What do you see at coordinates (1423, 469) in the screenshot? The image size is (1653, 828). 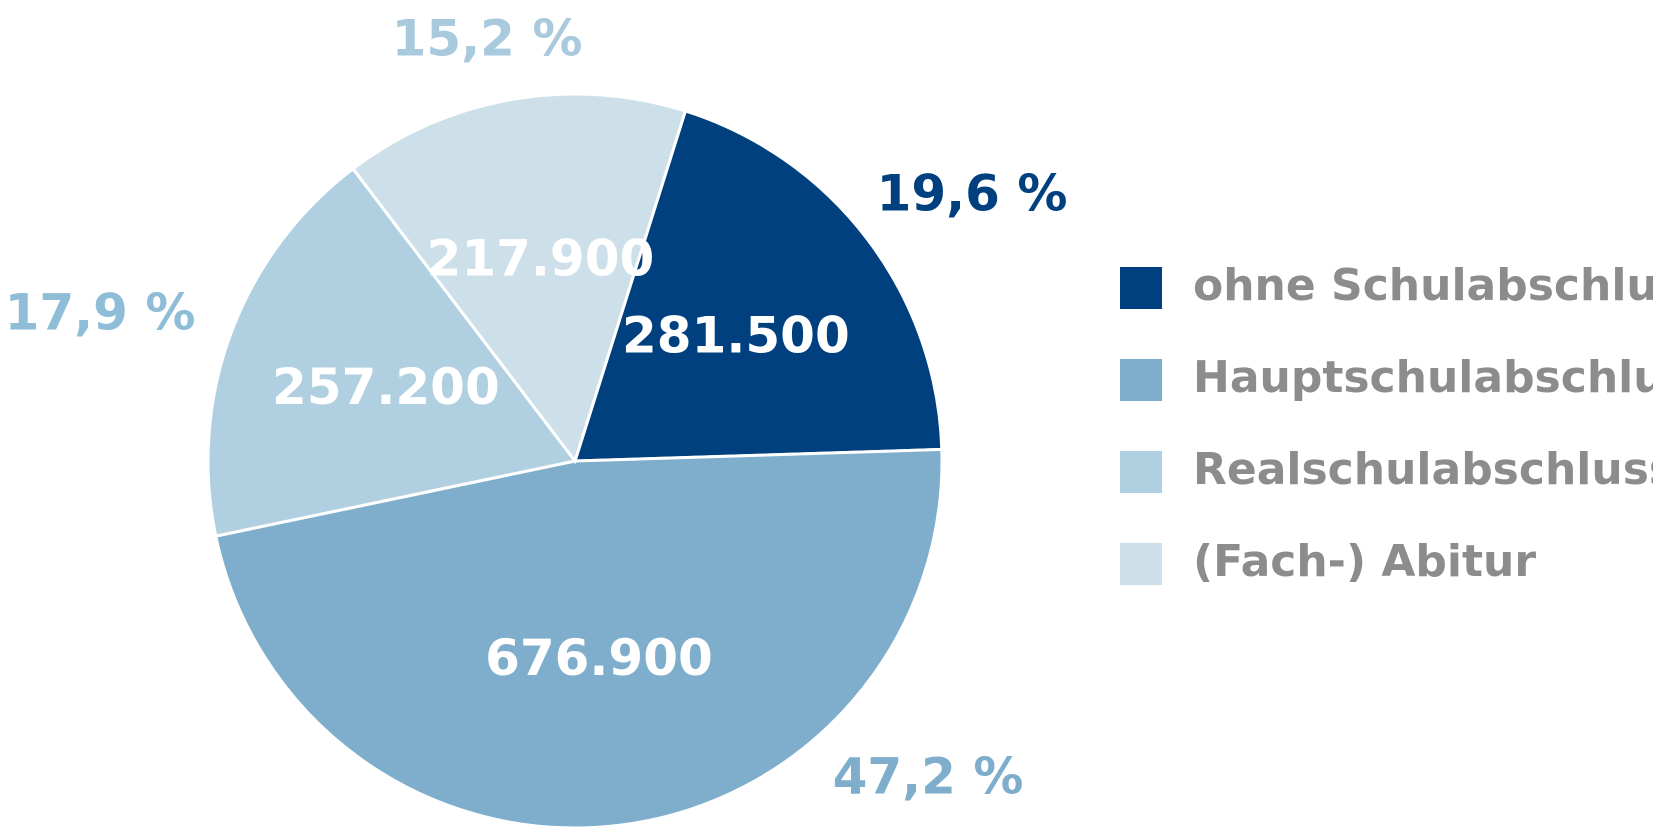 I see `legend-label: Realschulabschluss` at bounding box center [1423, 469].